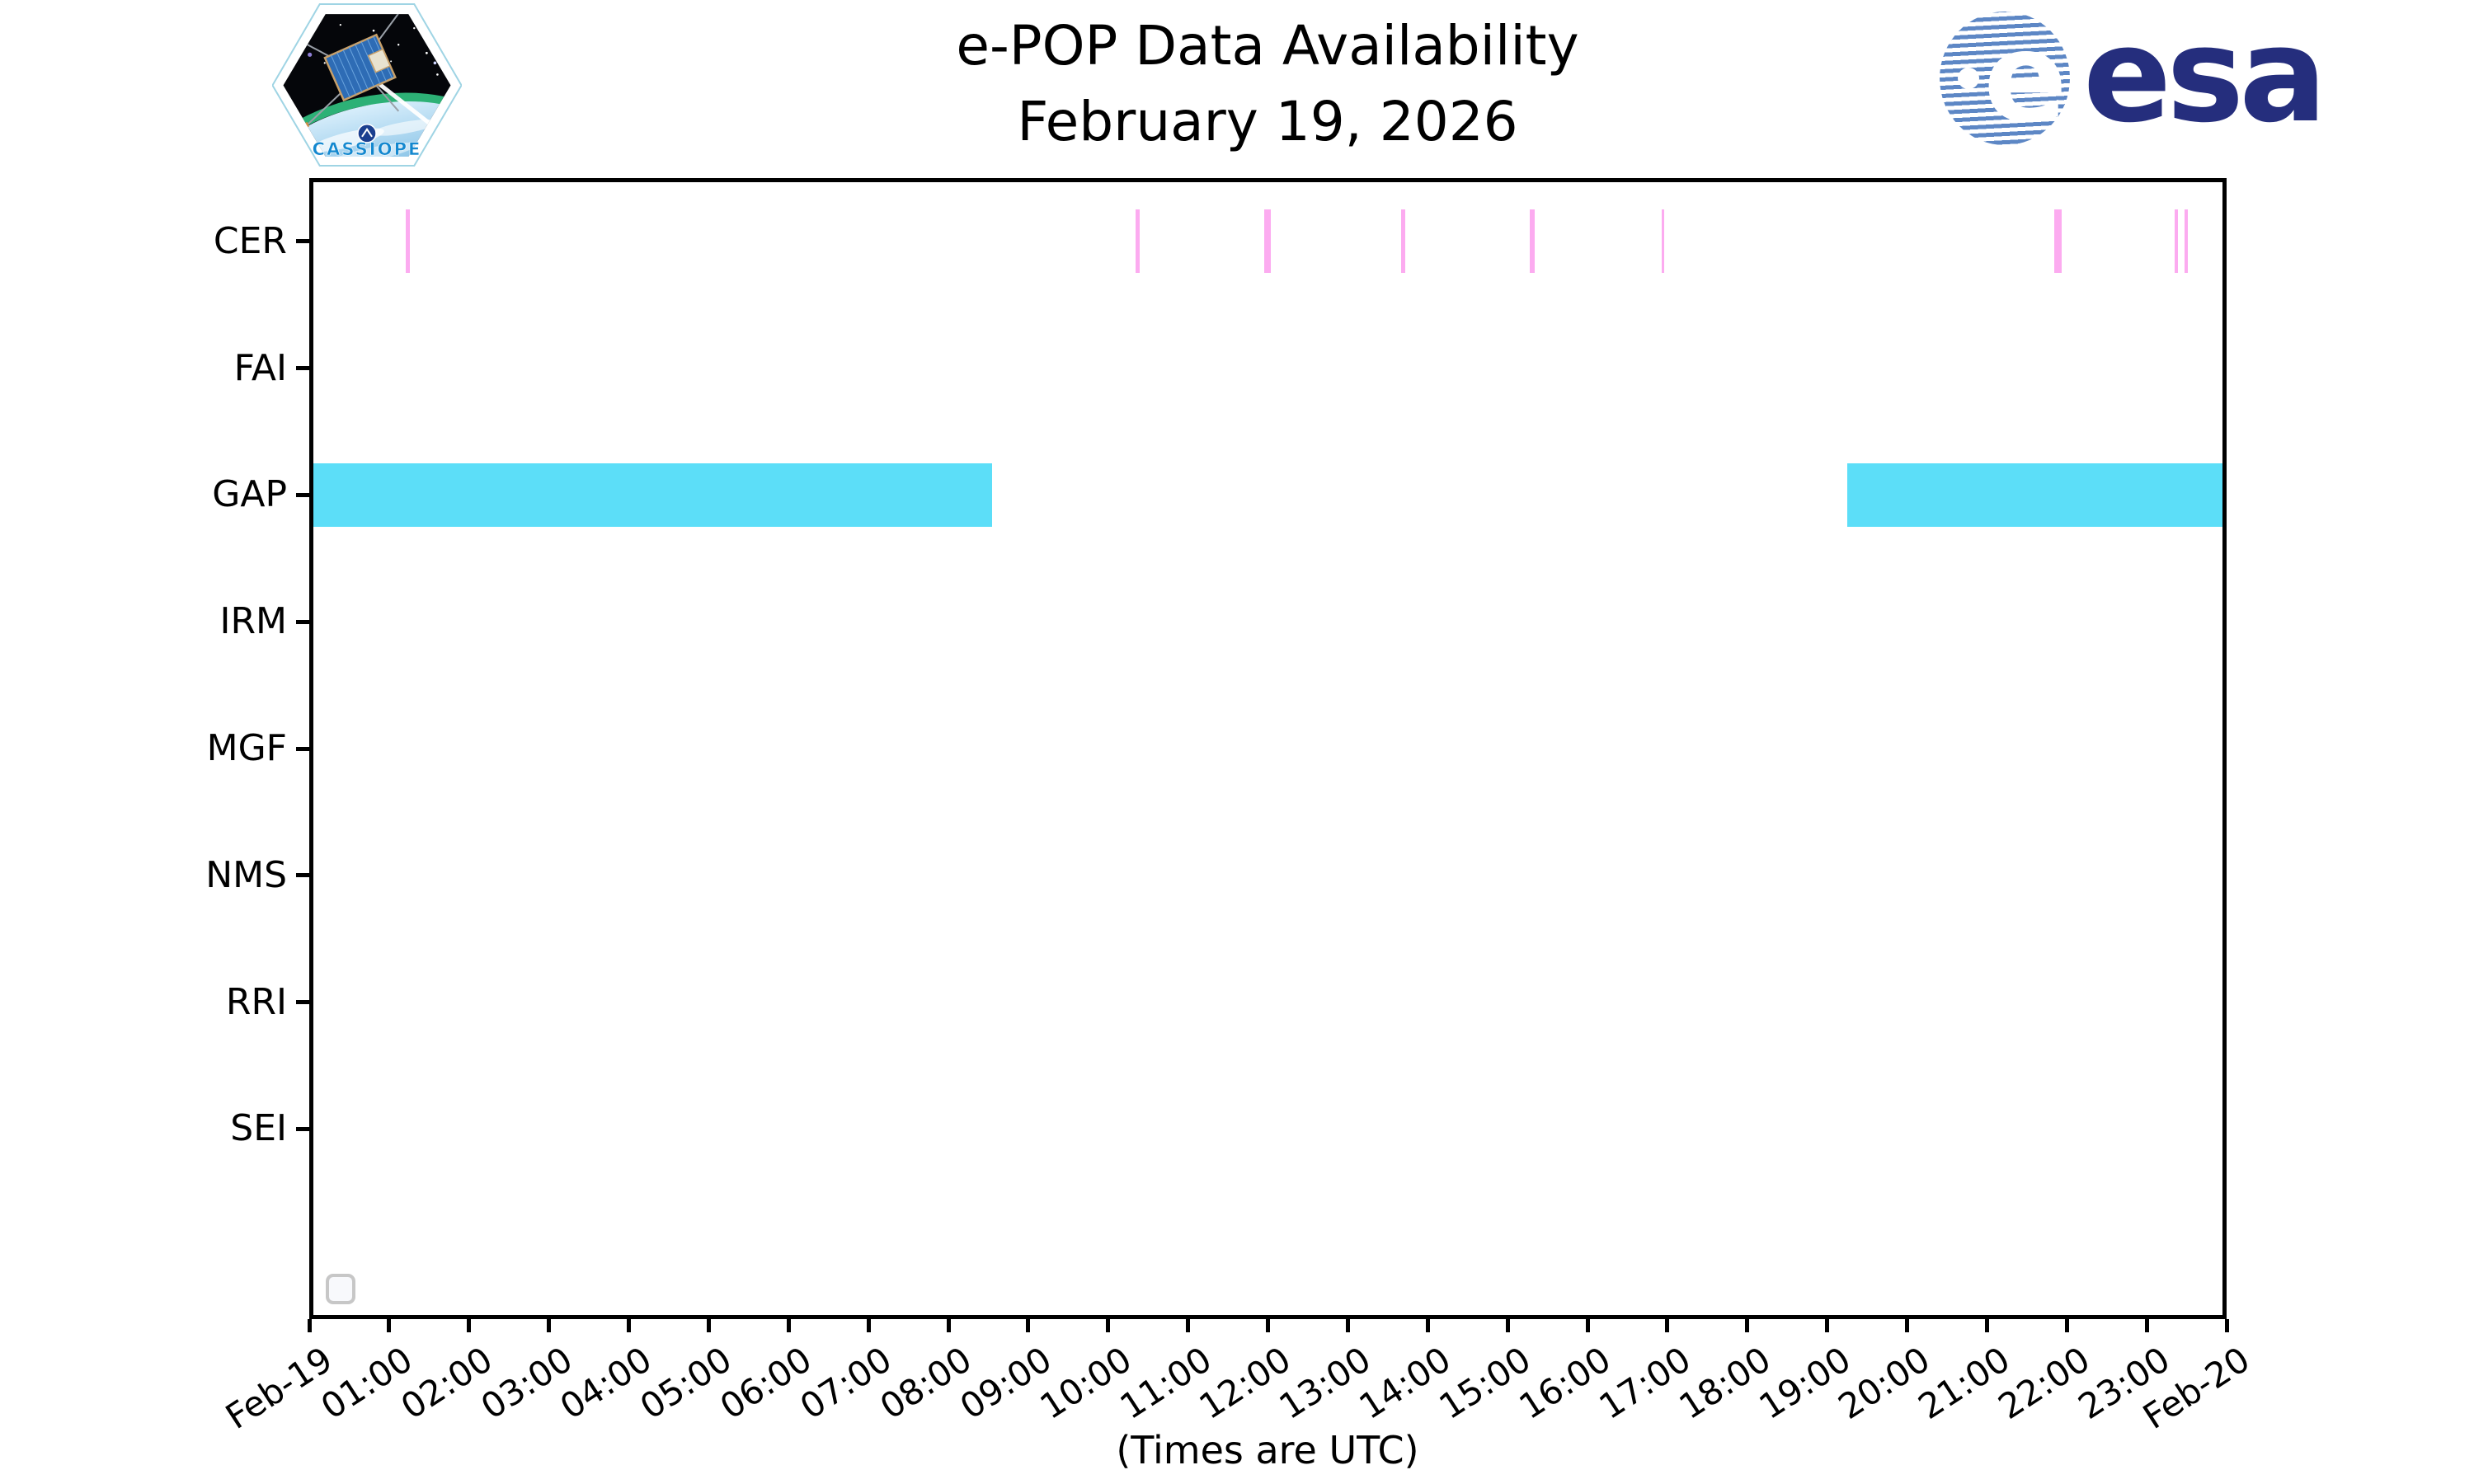  Describe the element at coordinates (256, 1001) in the screenshot. I see `y-label-rri: RRI` at that location.